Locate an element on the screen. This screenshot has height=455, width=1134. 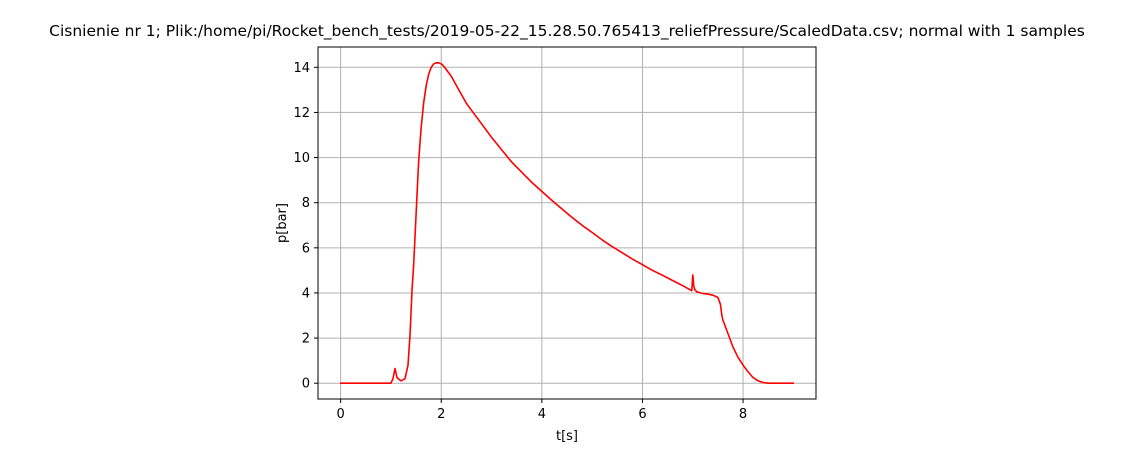
x-tick-label: 0 is located at coordinates (340, 414).